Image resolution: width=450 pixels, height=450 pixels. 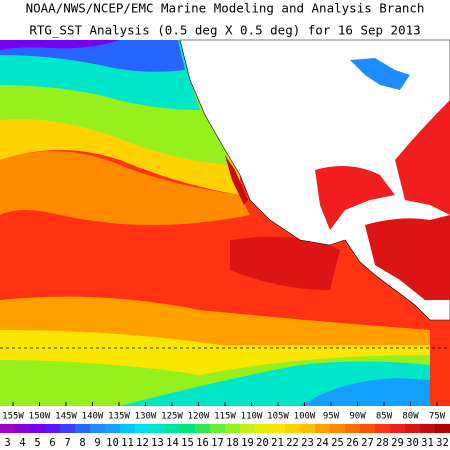 What do you see at coordinates (232, 443) in the screenshot?
I see `colorbar-label: 18` at bounding box center [232, 443].